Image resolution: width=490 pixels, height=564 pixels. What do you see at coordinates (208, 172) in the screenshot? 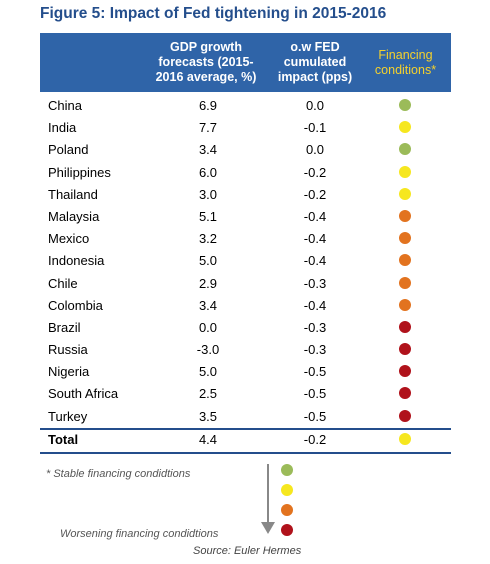
I see `gdp-value: 6.0` at bounding box center [208, 172].